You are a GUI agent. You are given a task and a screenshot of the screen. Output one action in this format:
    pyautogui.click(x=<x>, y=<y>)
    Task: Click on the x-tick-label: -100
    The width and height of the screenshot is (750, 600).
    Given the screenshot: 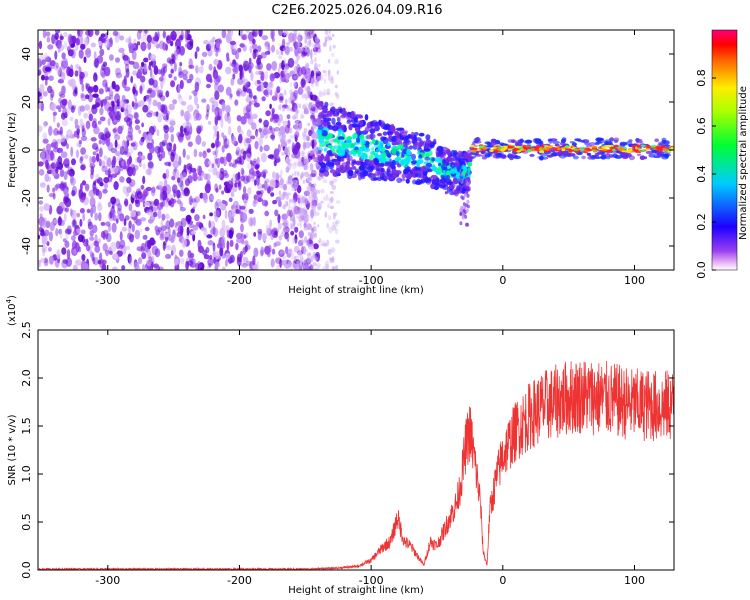 What is the action you would take?
    pyautogui.click(x=371, y=280)
    